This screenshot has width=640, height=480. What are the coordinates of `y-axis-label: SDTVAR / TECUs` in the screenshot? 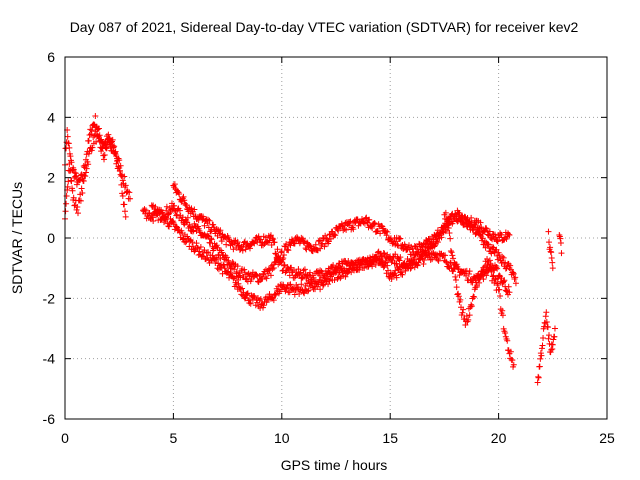 It's located at (17, 238).